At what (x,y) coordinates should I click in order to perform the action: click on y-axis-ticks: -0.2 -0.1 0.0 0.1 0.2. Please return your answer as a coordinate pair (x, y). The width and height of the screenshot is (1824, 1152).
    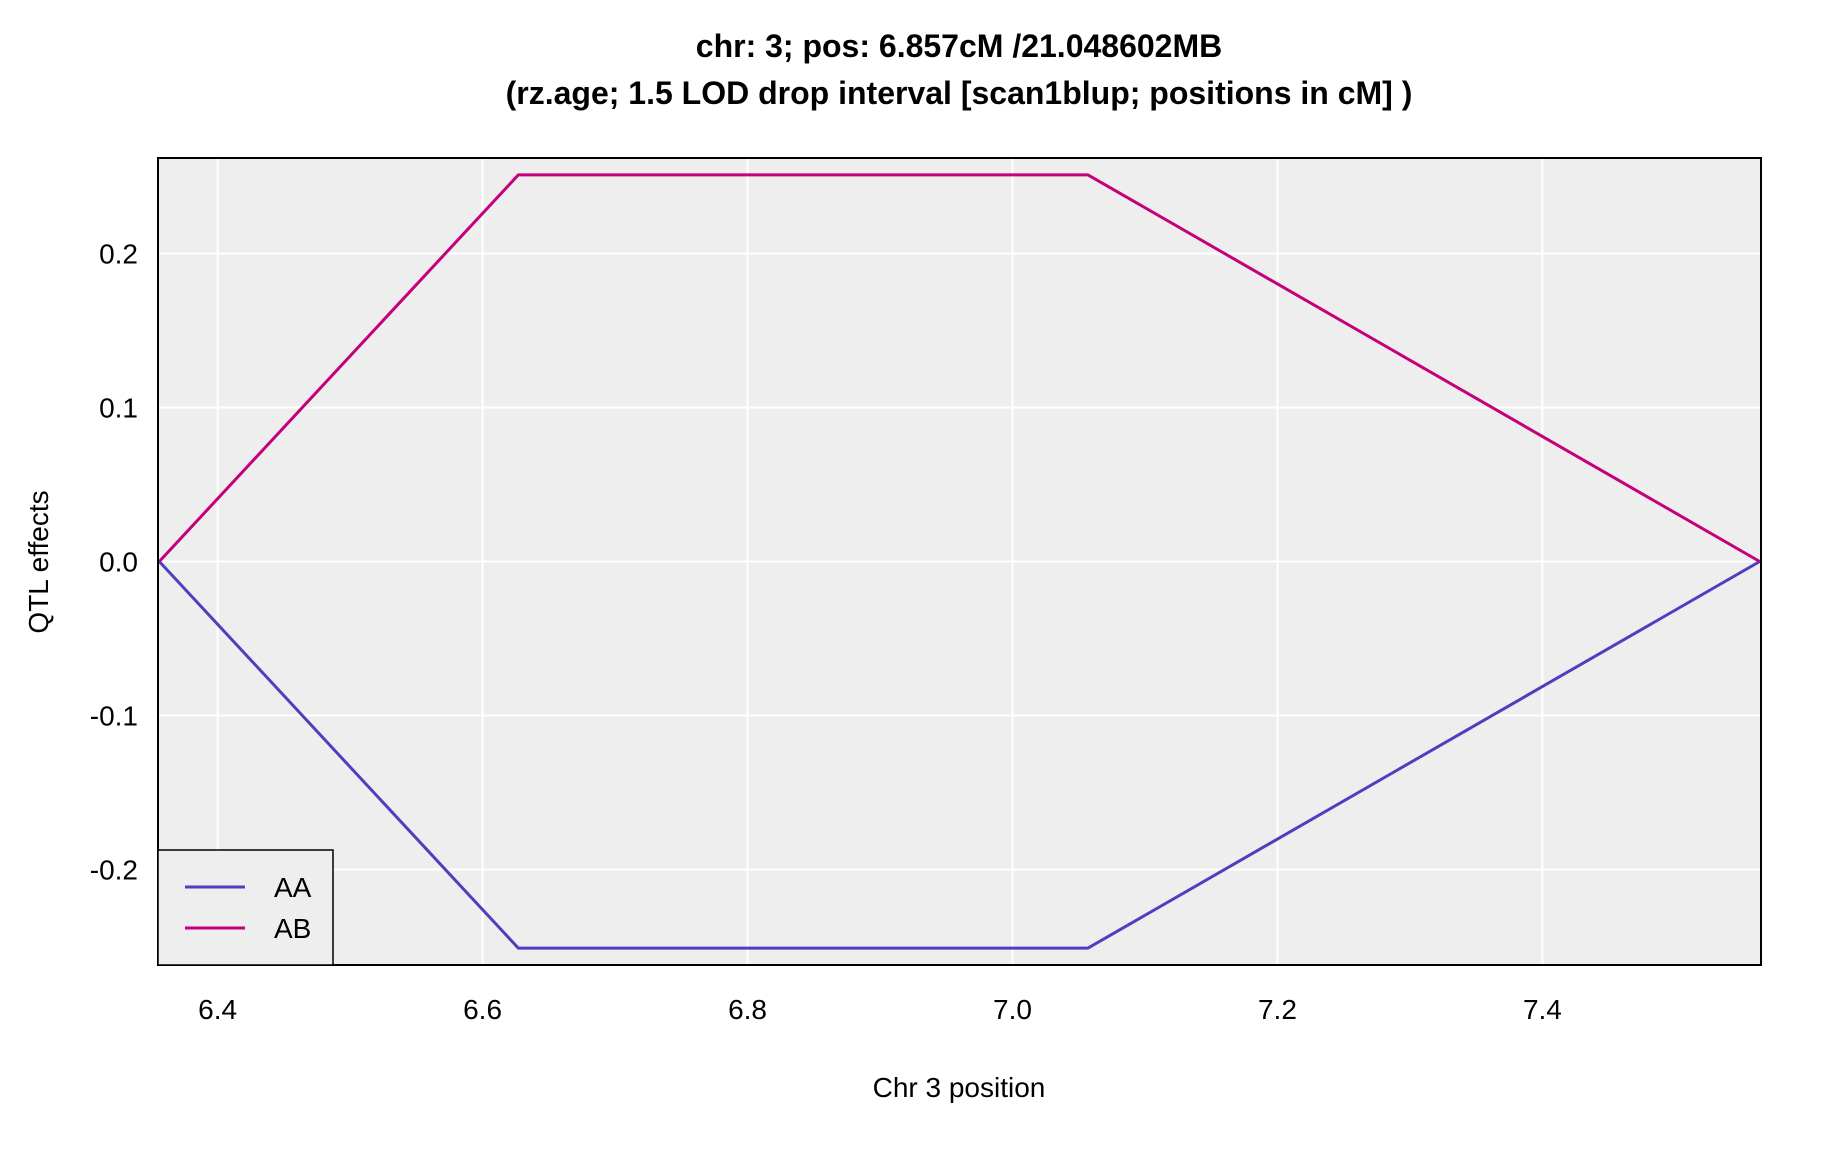
    Looking at the image, I should click on (114, 561).